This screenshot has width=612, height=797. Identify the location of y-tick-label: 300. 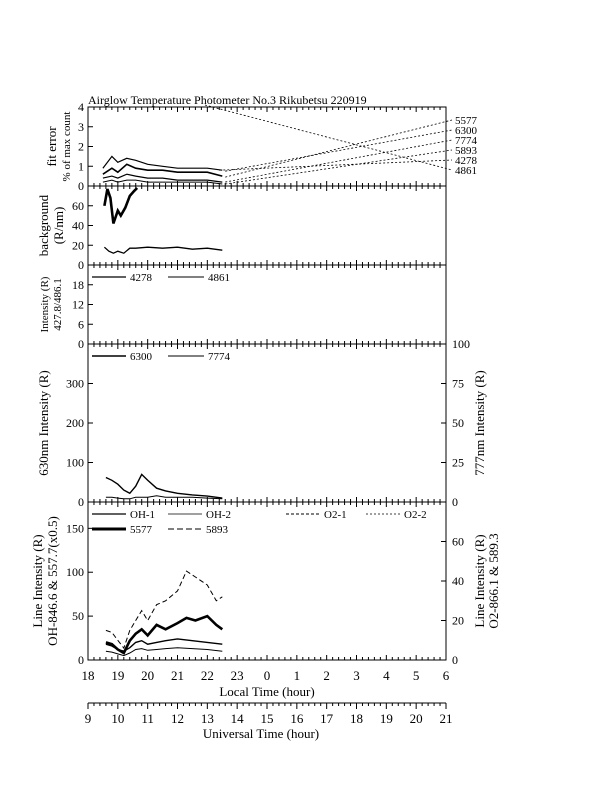
(75, 384).